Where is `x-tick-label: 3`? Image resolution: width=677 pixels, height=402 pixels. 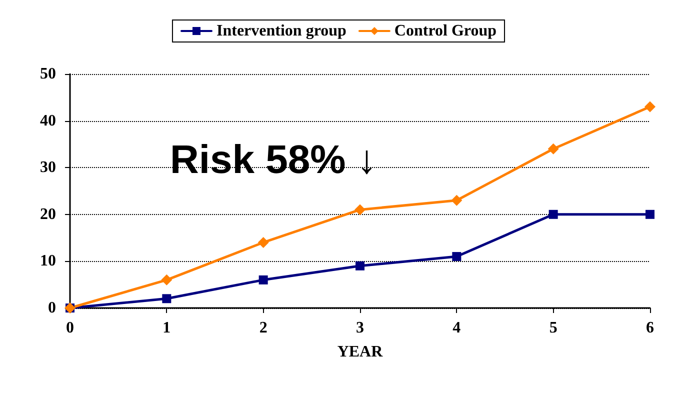 x-tick-label: 3 is located at coordinates (360, 328).